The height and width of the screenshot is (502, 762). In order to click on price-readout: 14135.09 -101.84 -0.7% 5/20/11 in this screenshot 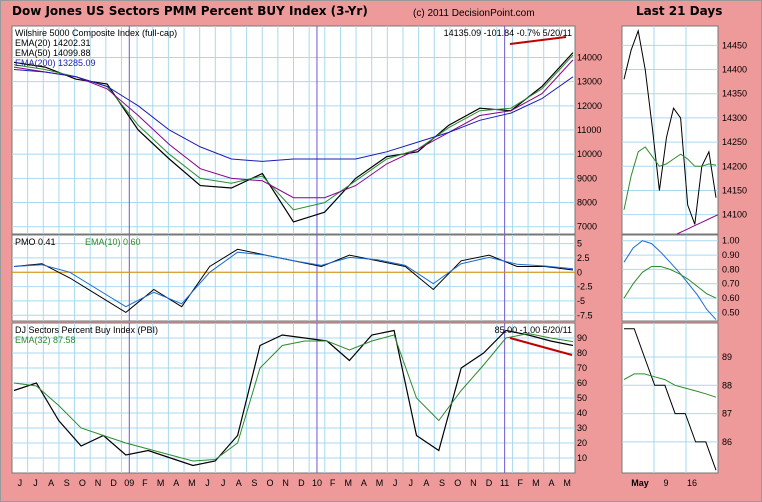, I will do `click(508, 33)`.